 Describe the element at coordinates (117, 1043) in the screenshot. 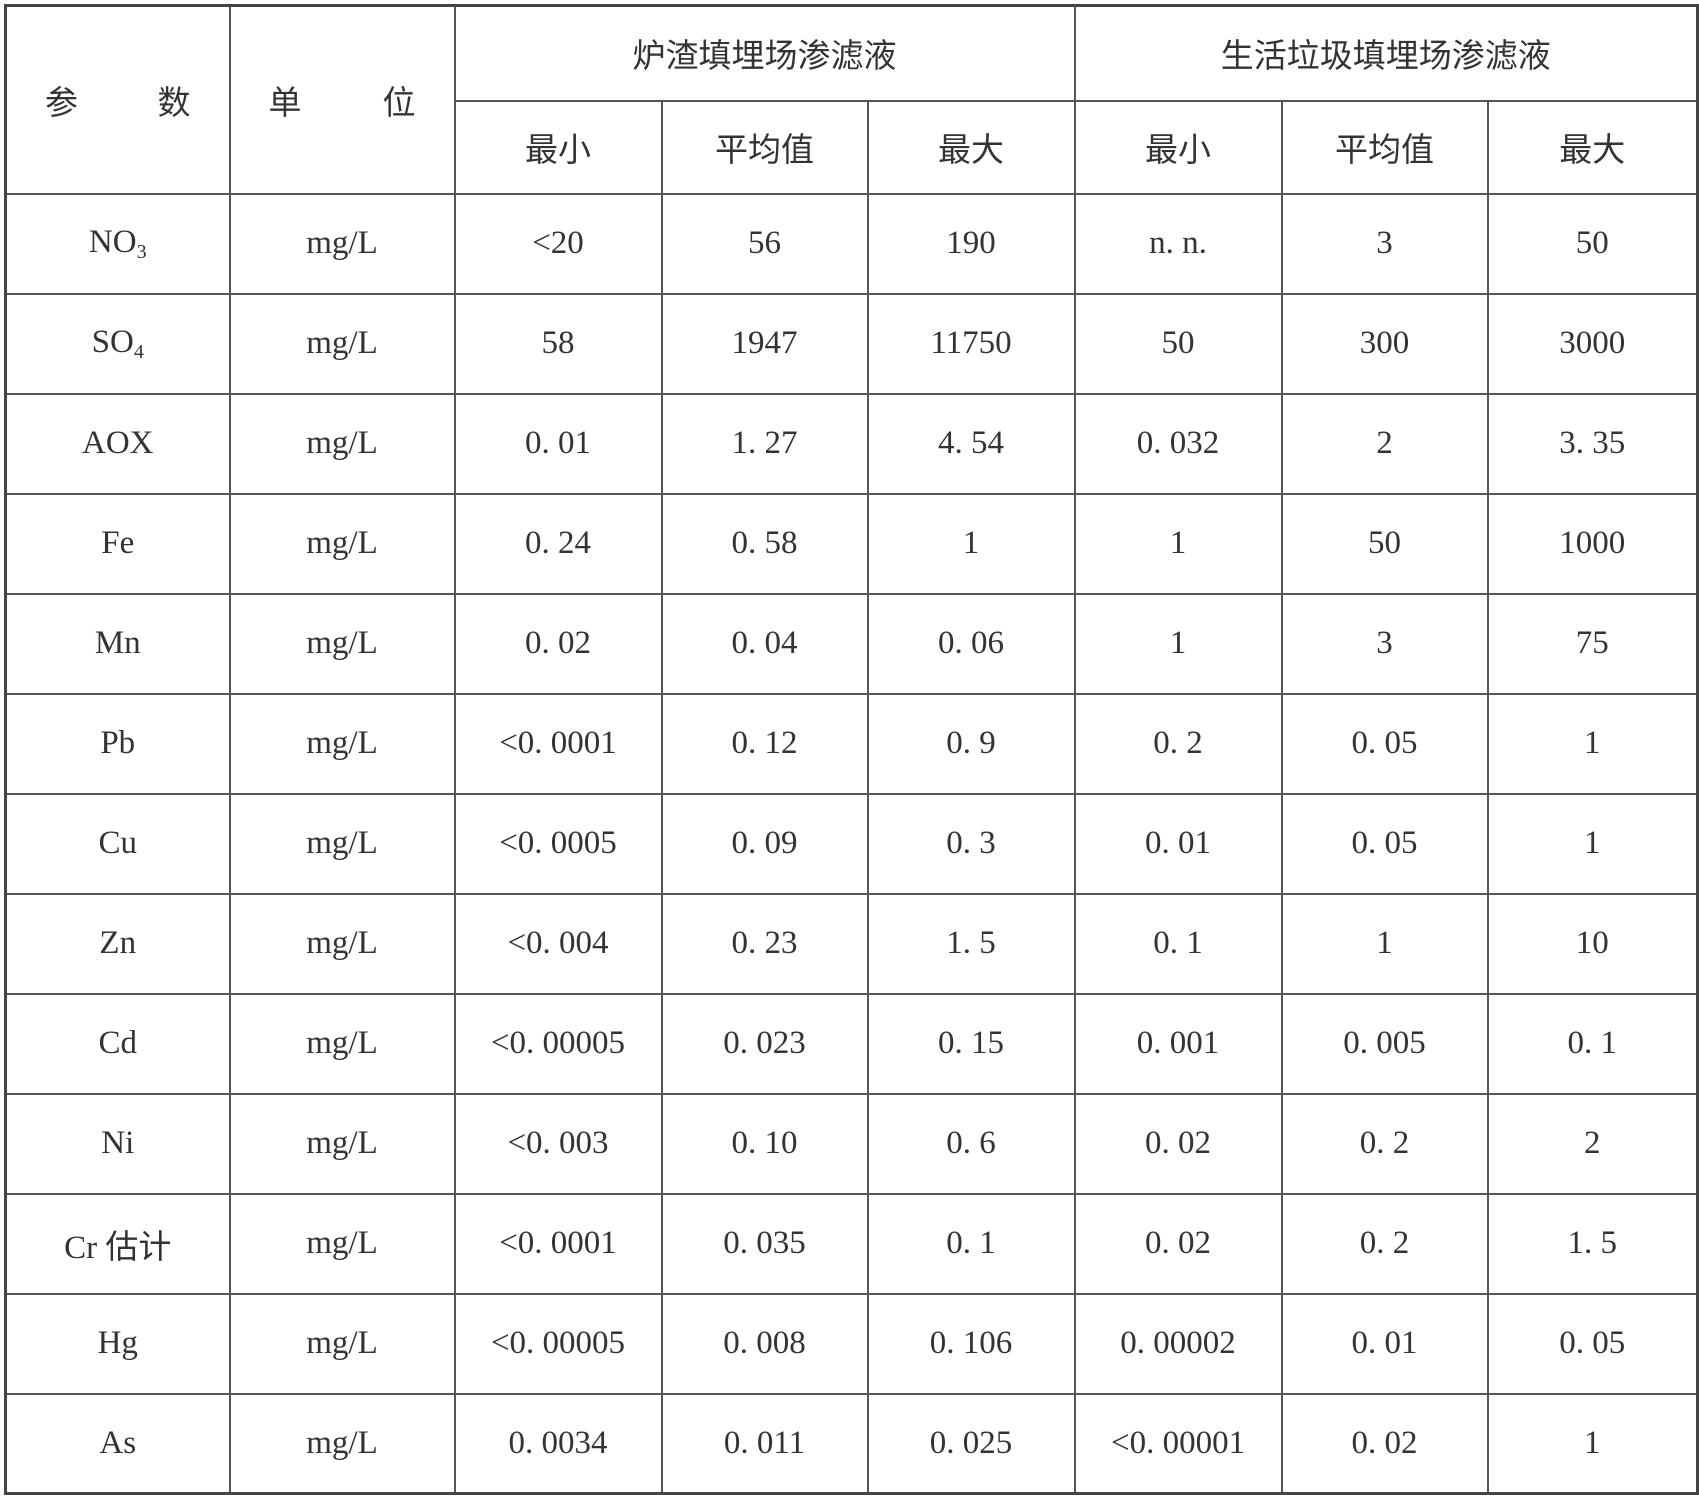

I see `param-cell: Cd` at that location.